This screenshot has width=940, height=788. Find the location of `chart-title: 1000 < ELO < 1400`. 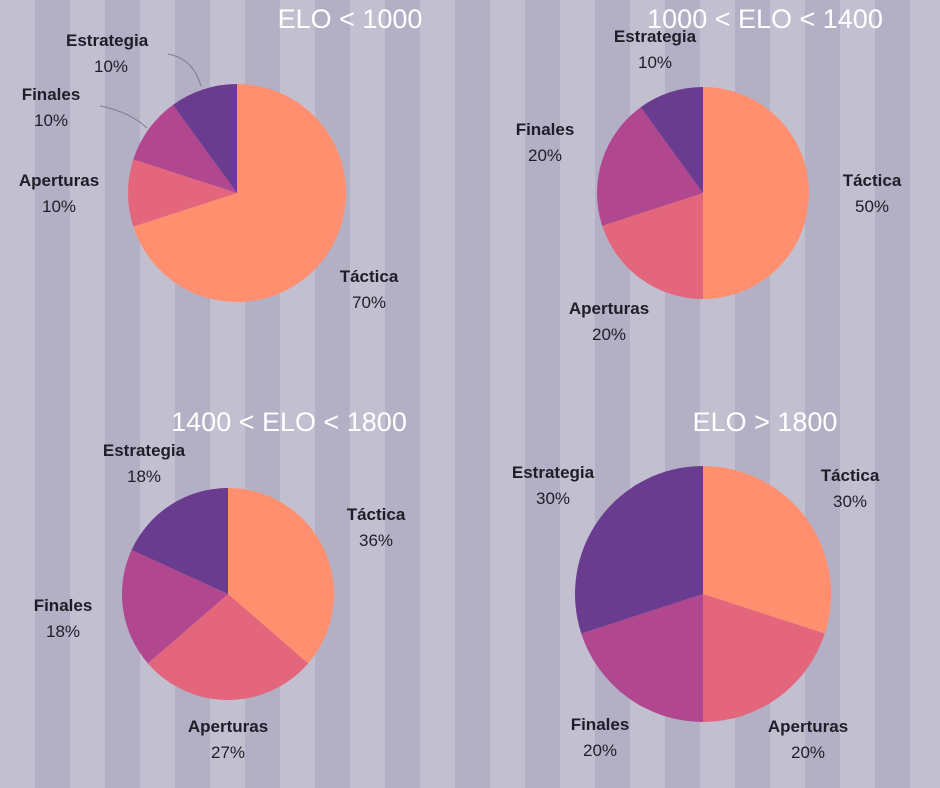

chart-title: 1000 < ELO < 1400 is located at coordinates (765, 19).